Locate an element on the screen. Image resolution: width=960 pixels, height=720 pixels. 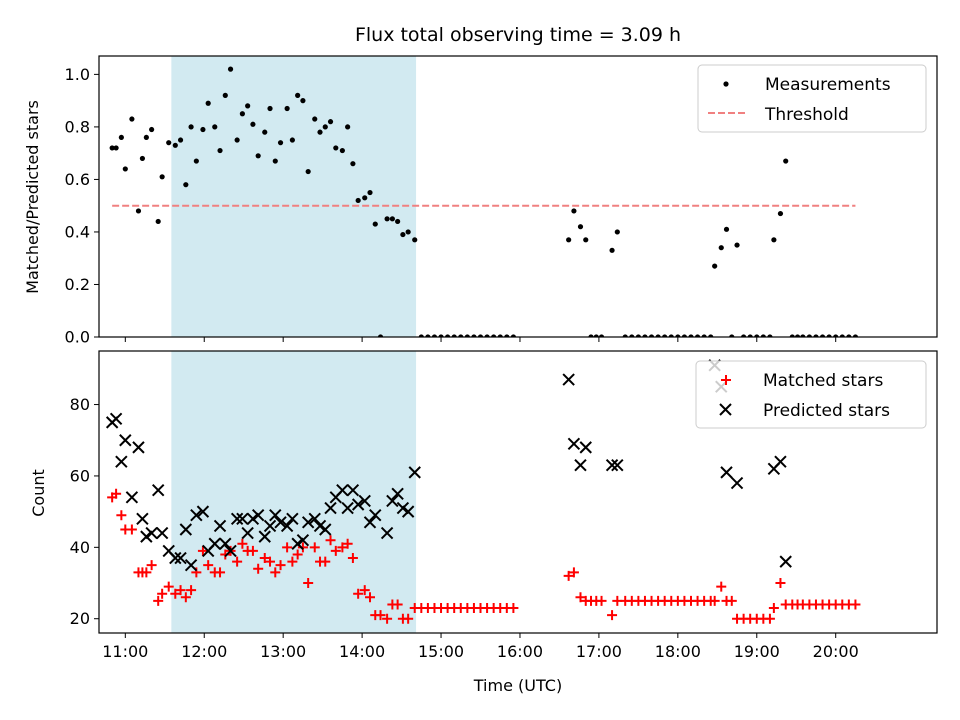
bottom-y-axis-label: Count is located at coordinates (38, 493).